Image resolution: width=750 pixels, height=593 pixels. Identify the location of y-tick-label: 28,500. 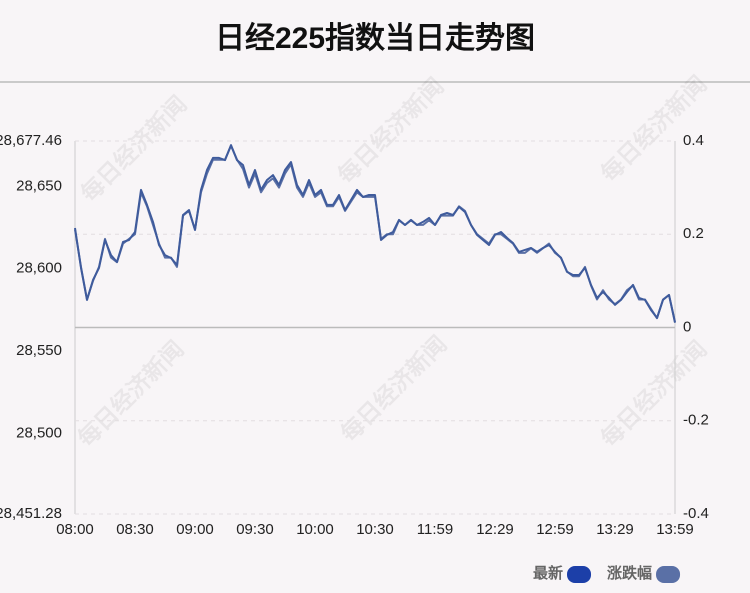
(39, 433).